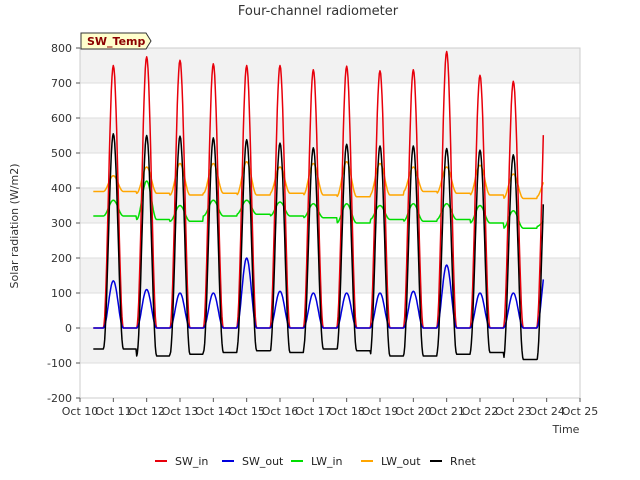 This screenshot has width=640, height=480. What do you see at coordinates (346, 411) in the screenshot?
I see `x-tick-label: Oct 18` at bounding box center [346, 411].